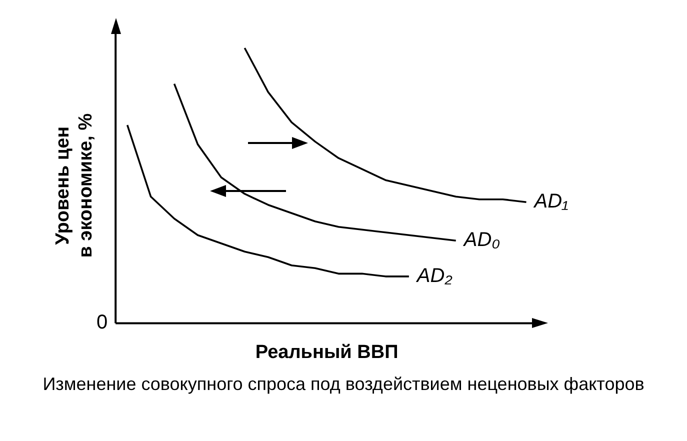  Describe the element at coordinates (344, 384) in the screenshot. I see `text: Изменение совокупного спроса под воздействием неценовых факторов` at that location.